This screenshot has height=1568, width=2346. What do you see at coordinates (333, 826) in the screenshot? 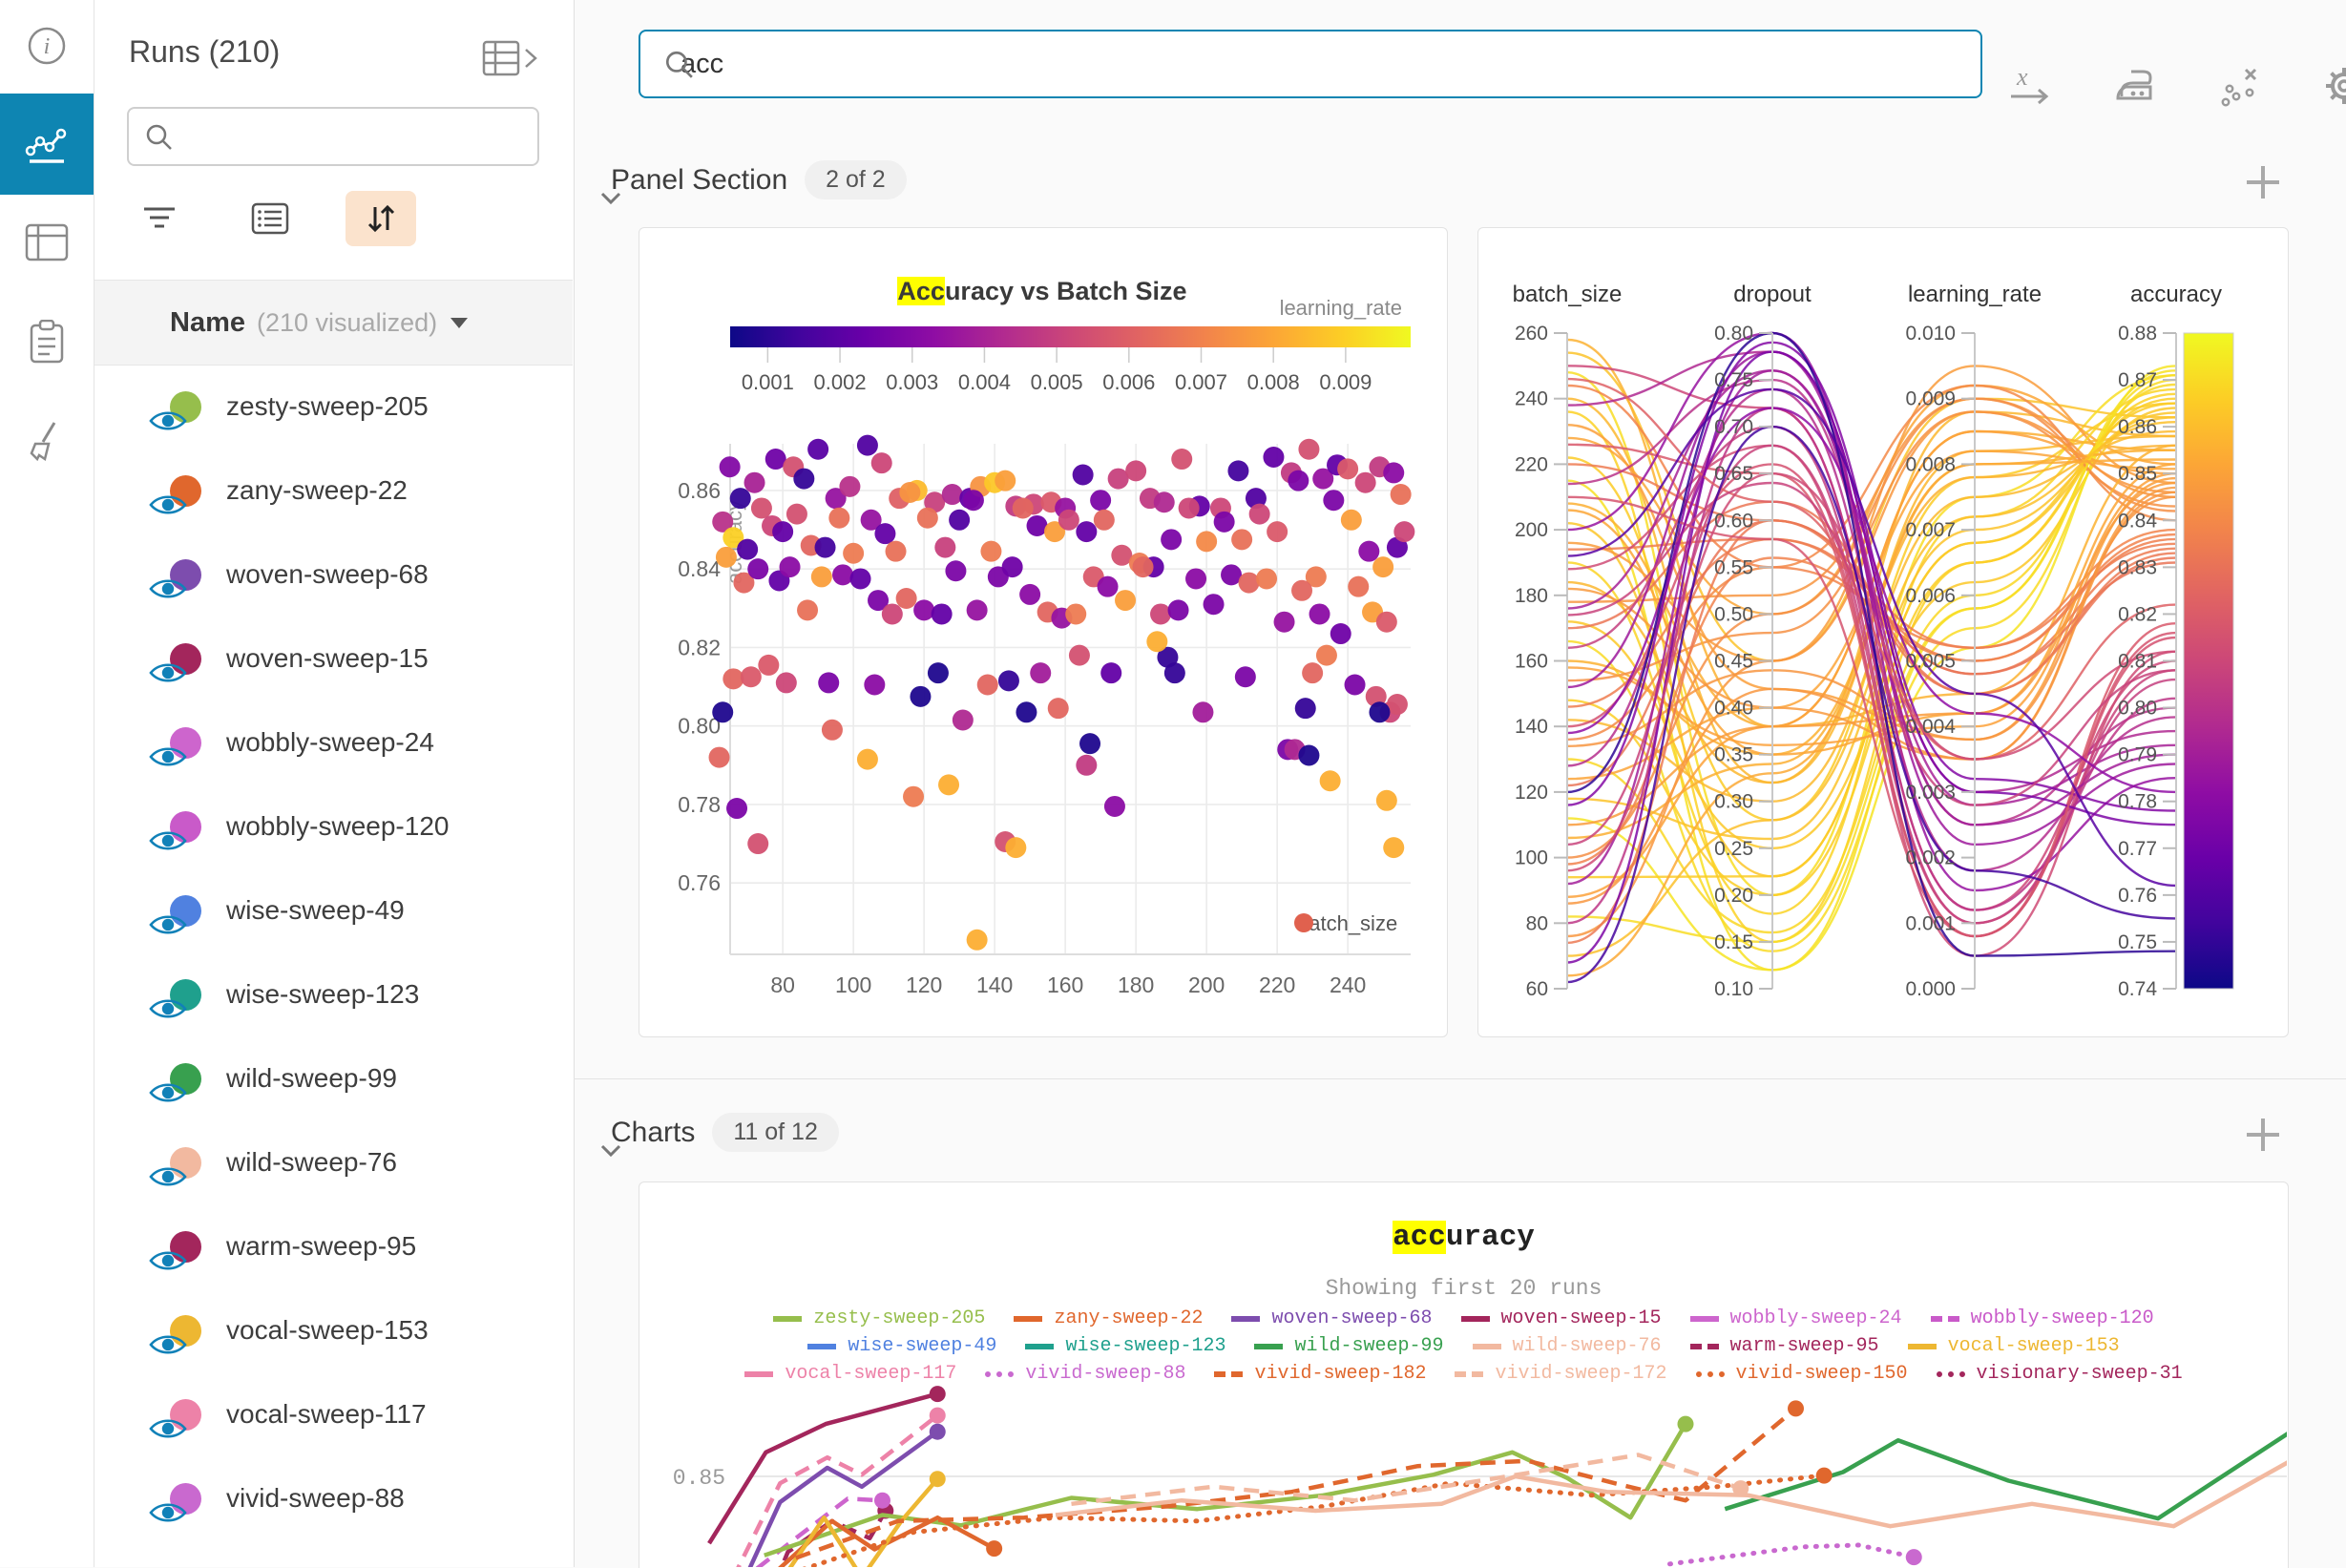
I see `run-row: wobbly-sweep-120` at bounding box center [333, 826].